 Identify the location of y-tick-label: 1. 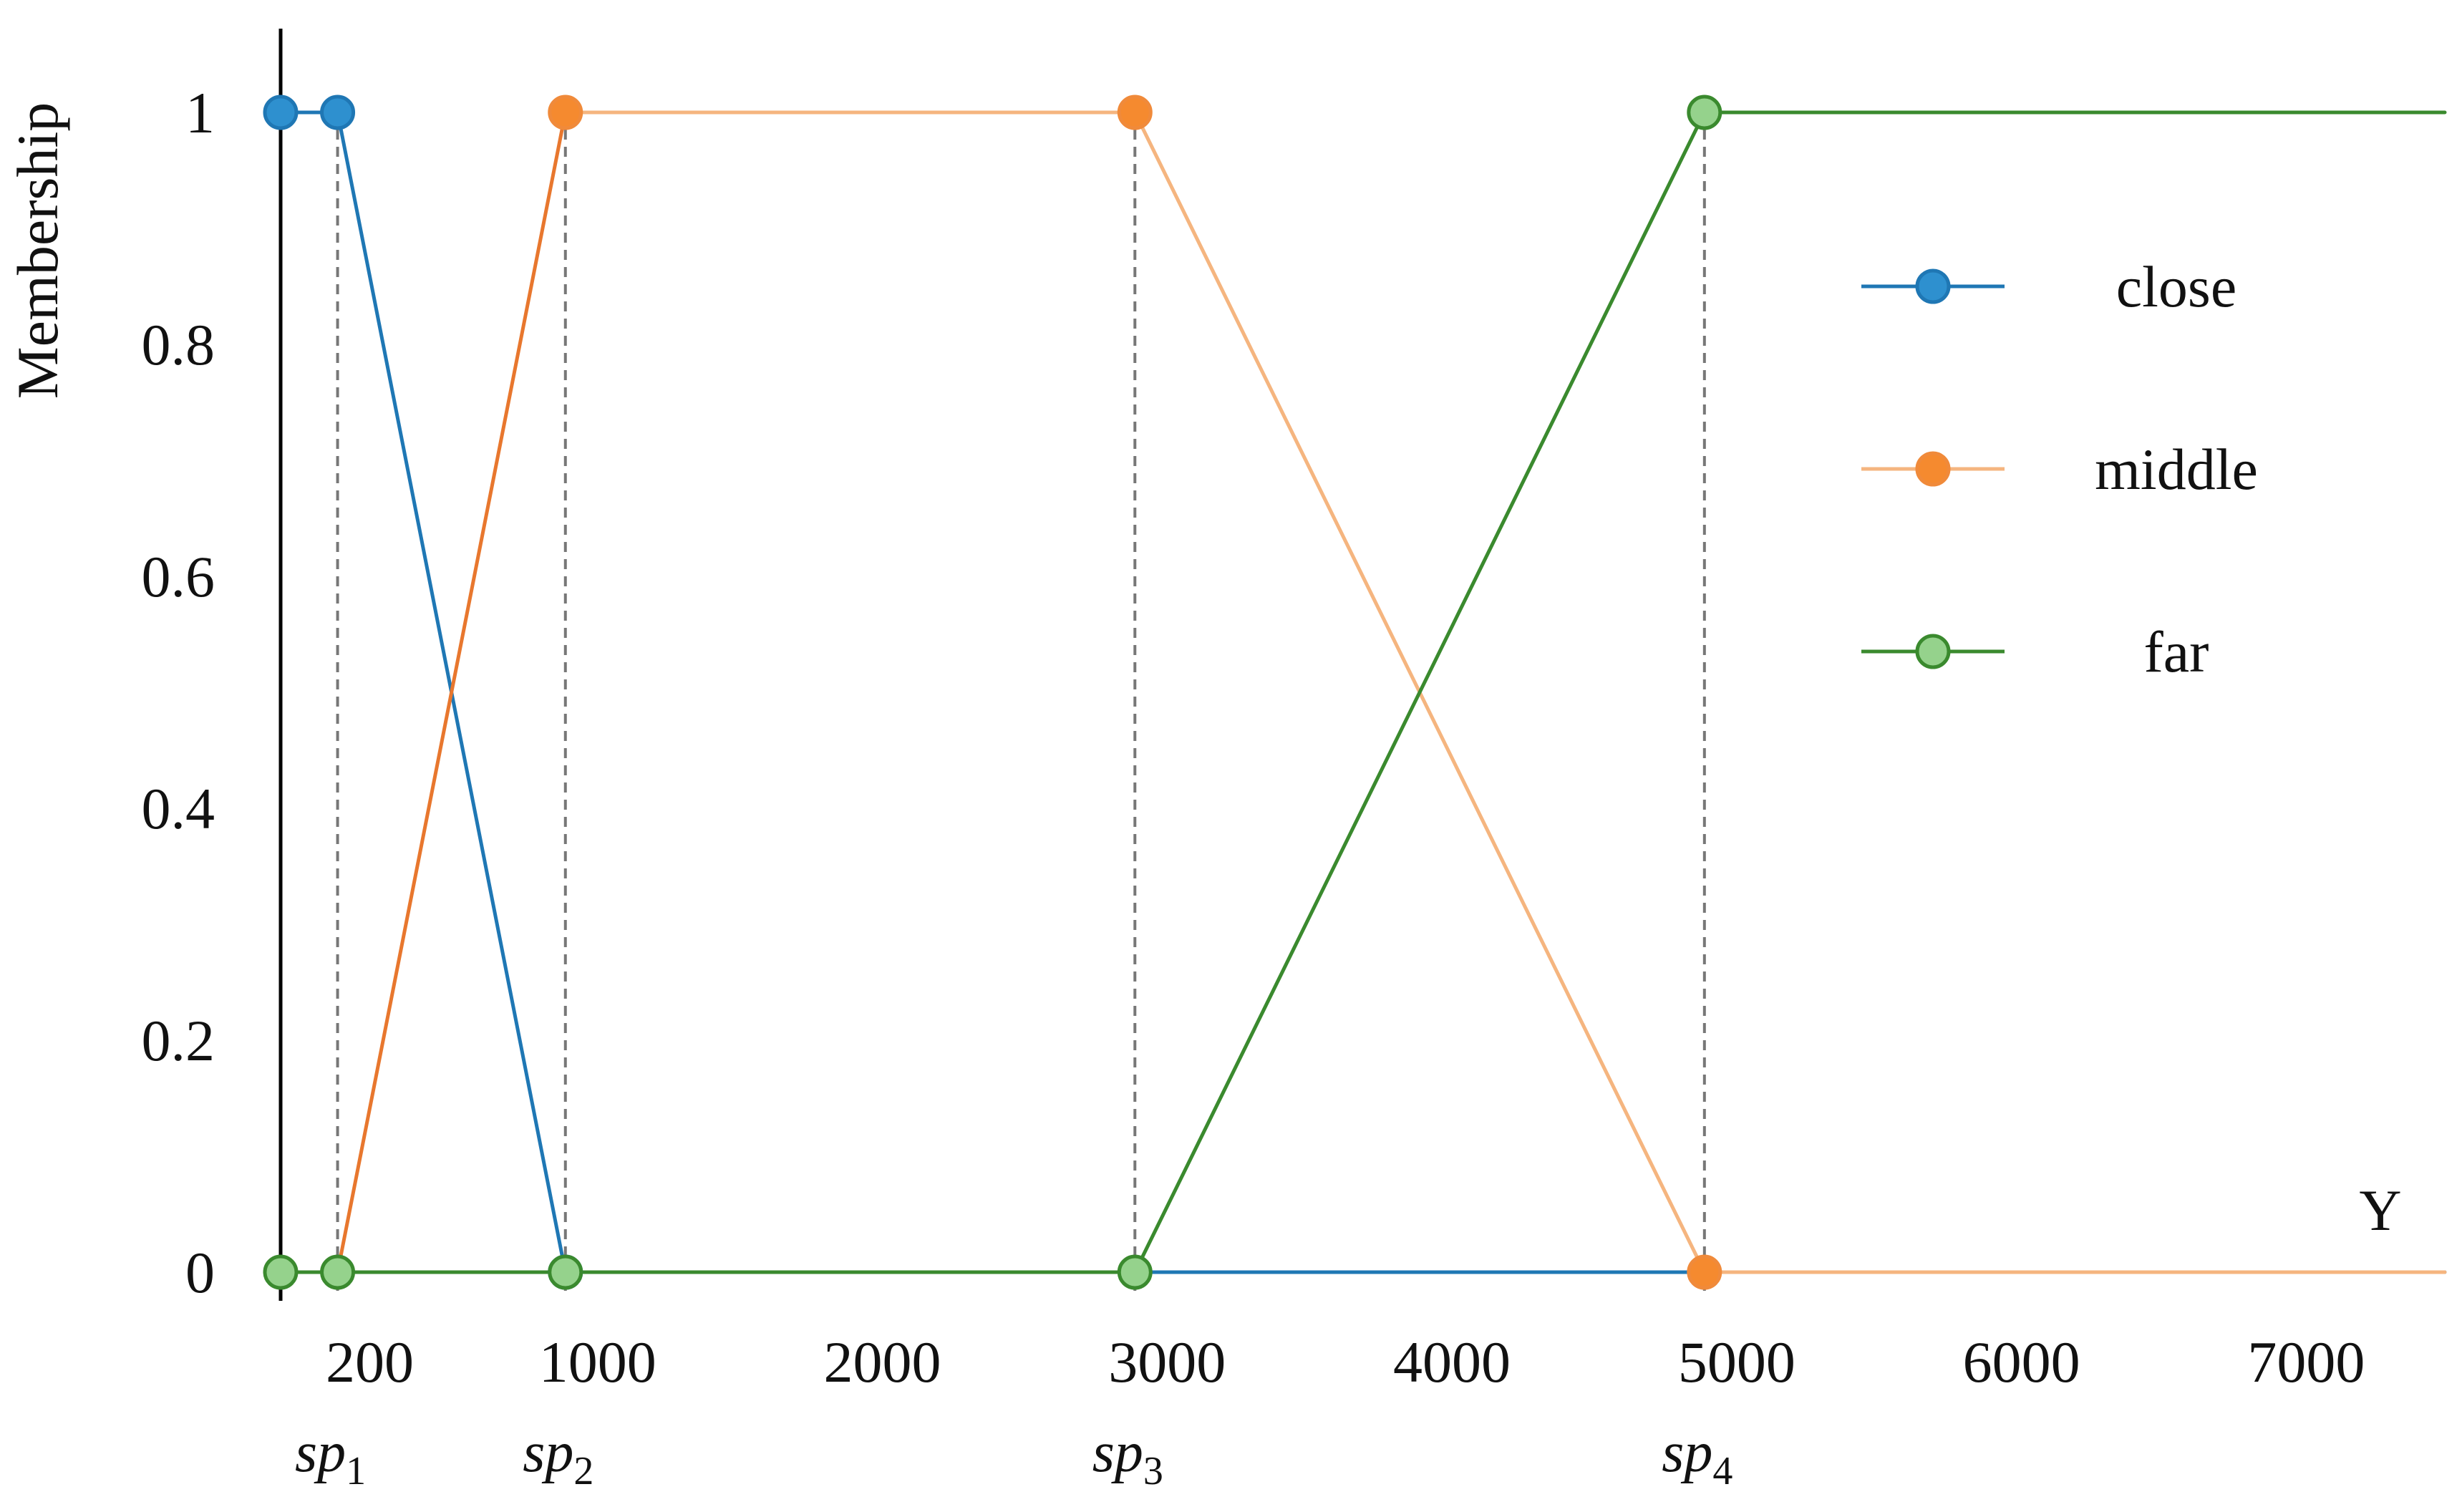
(200, 112).